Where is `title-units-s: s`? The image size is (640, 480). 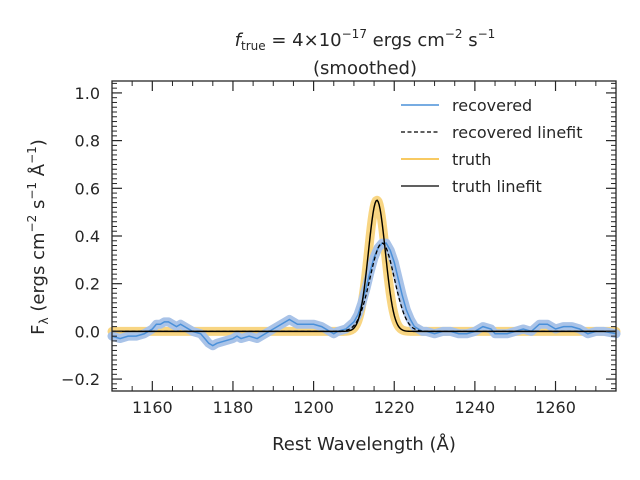 title-units-s: s is located at coordinates (470, 40).